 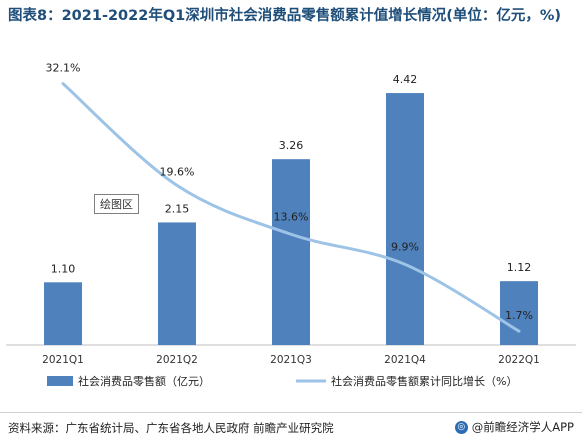 I want to click on bar-label-2021Q3: 3.26, so click(x=291, y=145).